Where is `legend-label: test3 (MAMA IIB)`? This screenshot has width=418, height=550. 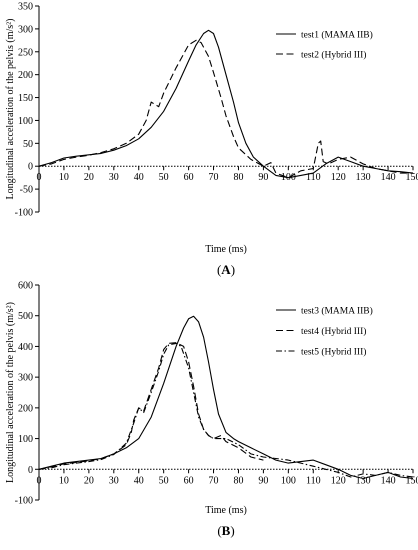 legend-label: test3 (MAMA IIB) is located at coordinates (337, 311).